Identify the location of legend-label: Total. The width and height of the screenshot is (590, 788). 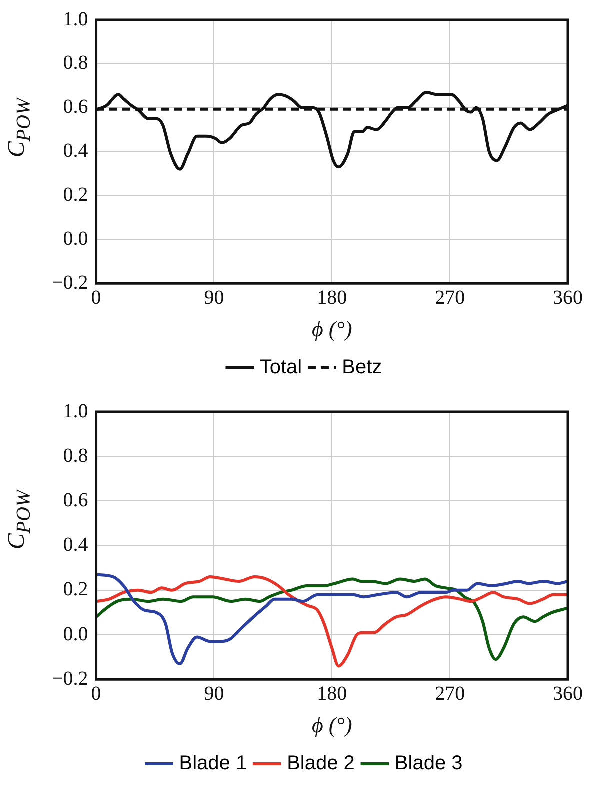
(281, 367).